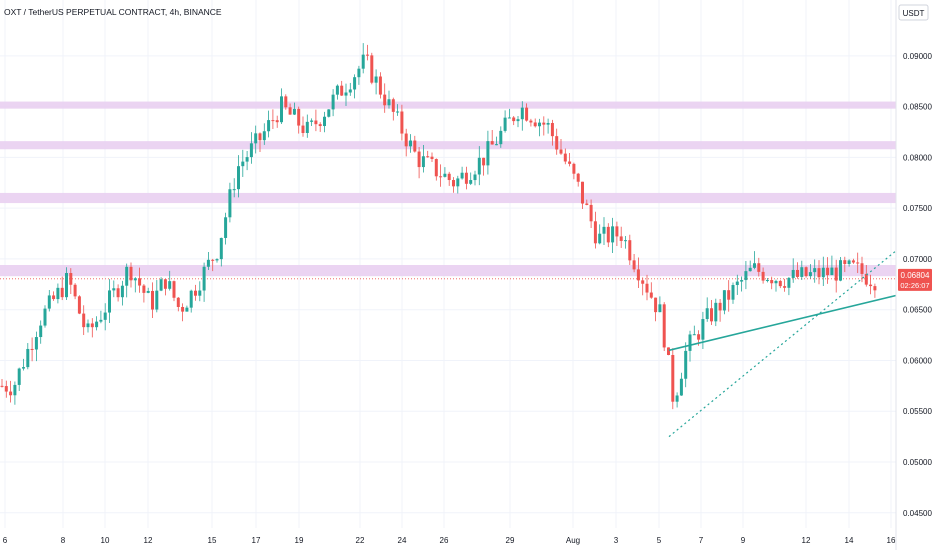  Describe the element at coordinates (444, 540) in the screenshot. I see `x-tick-label: 26` at that location.